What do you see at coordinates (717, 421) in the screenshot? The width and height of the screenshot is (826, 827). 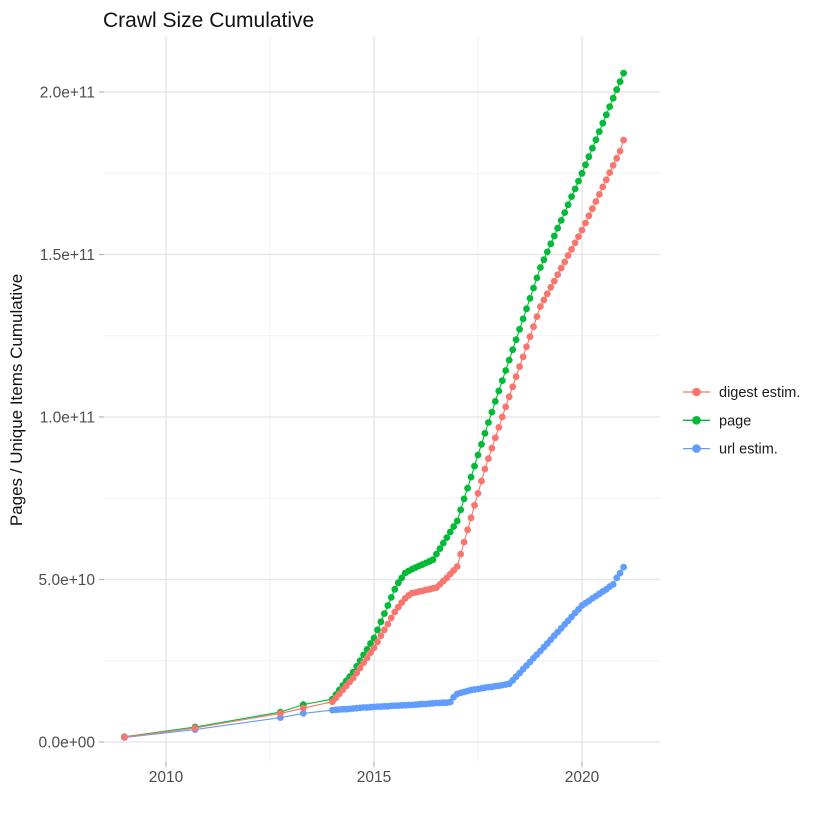 I see `legend-item-page: page` at bounding box center [717, 421].